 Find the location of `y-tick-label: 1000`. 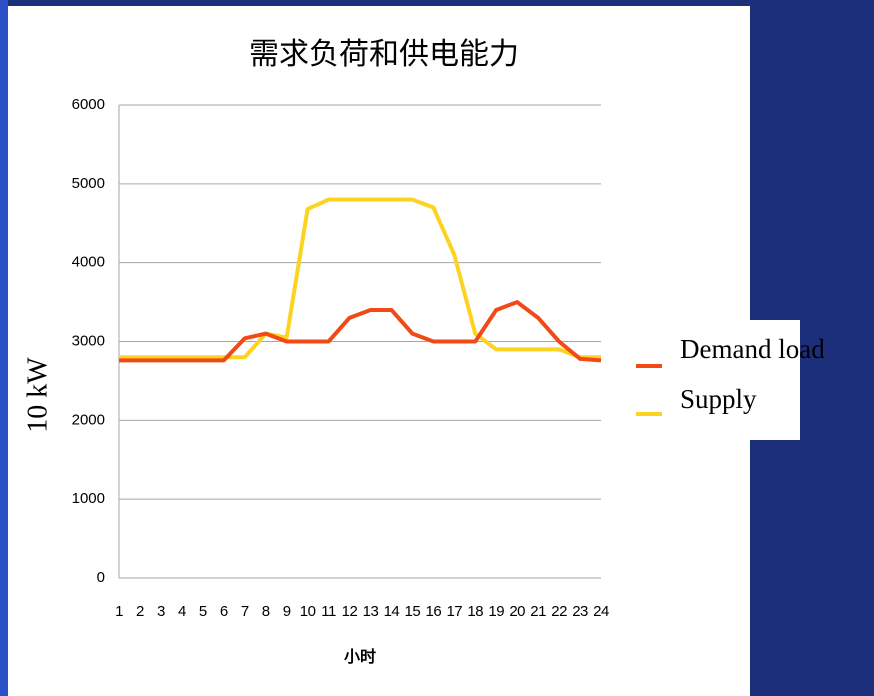

y-tick-label: 1000 is located at coordinates (88, 498).